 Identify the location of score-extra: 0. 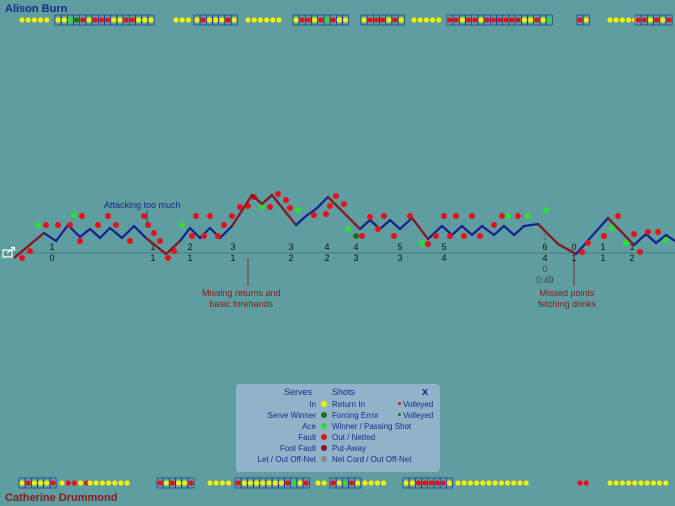
(544, 269).